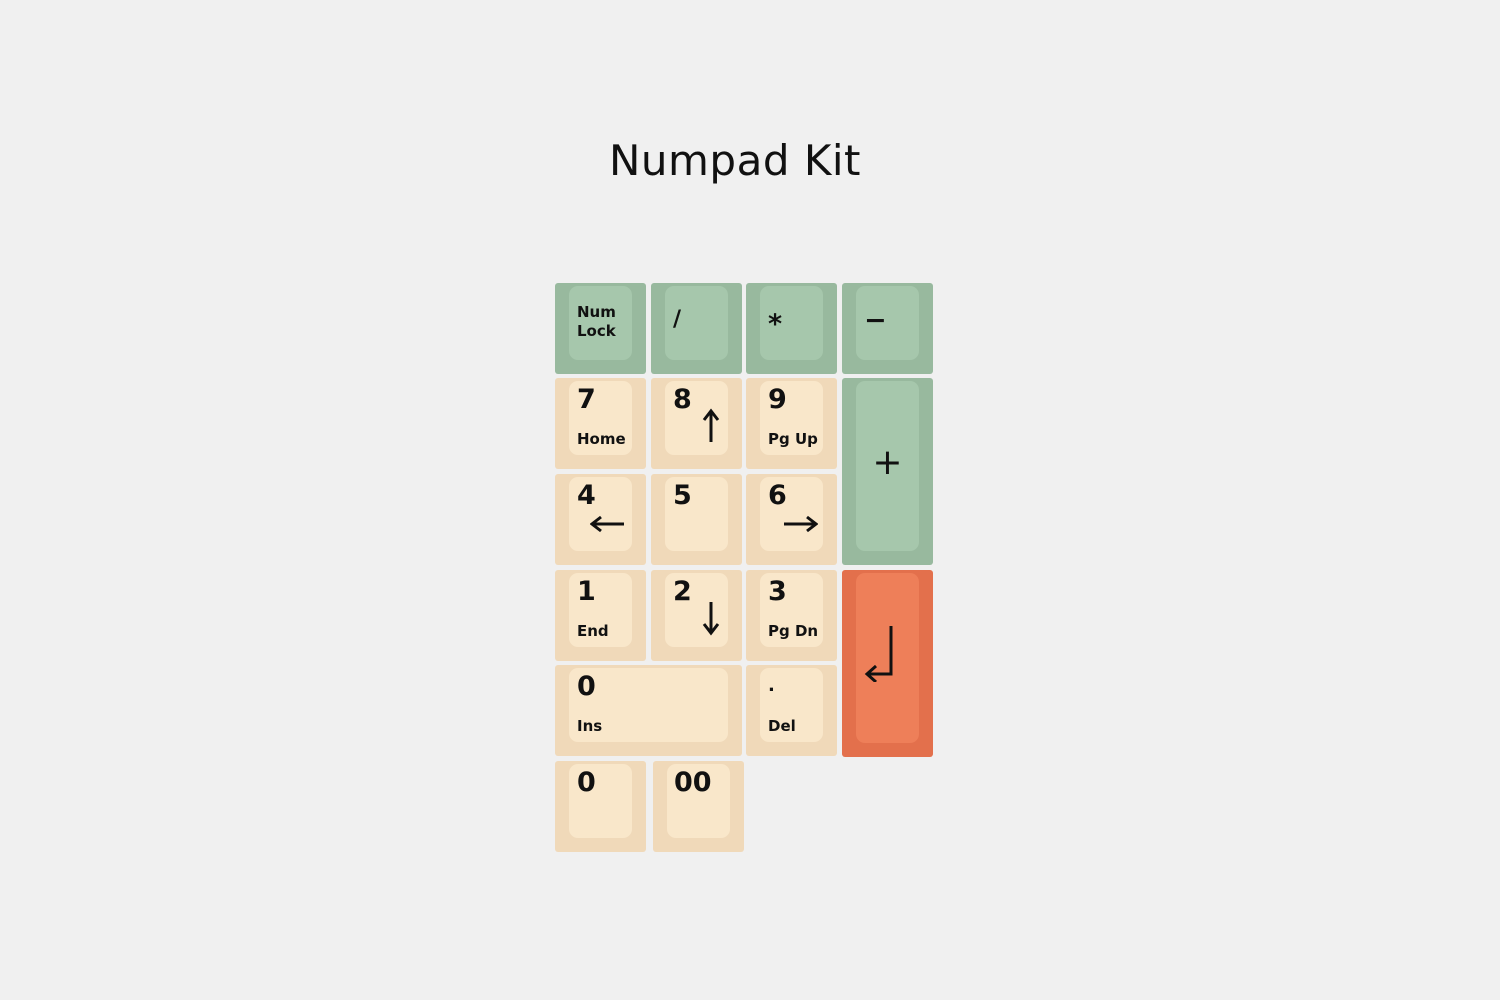 The height and width of the screenshot is (1000, 1500). Describe the element at coordinates (793, 439) in the screenshot. I see `key-sublegend: Pg Up` at that location.